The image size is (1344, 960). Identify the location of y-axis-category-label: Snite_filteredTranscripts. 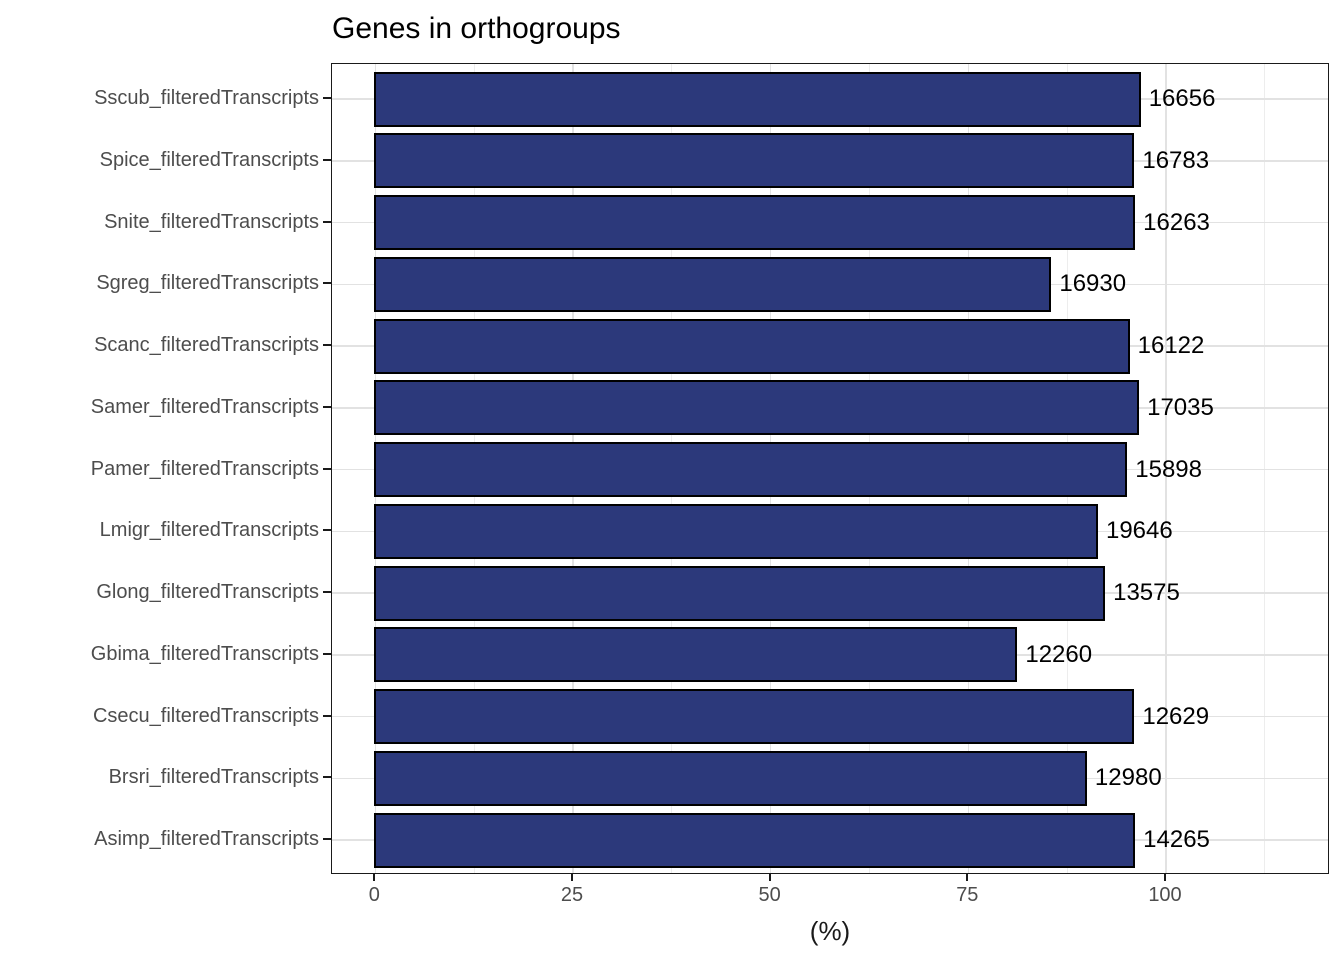
(211, 221).